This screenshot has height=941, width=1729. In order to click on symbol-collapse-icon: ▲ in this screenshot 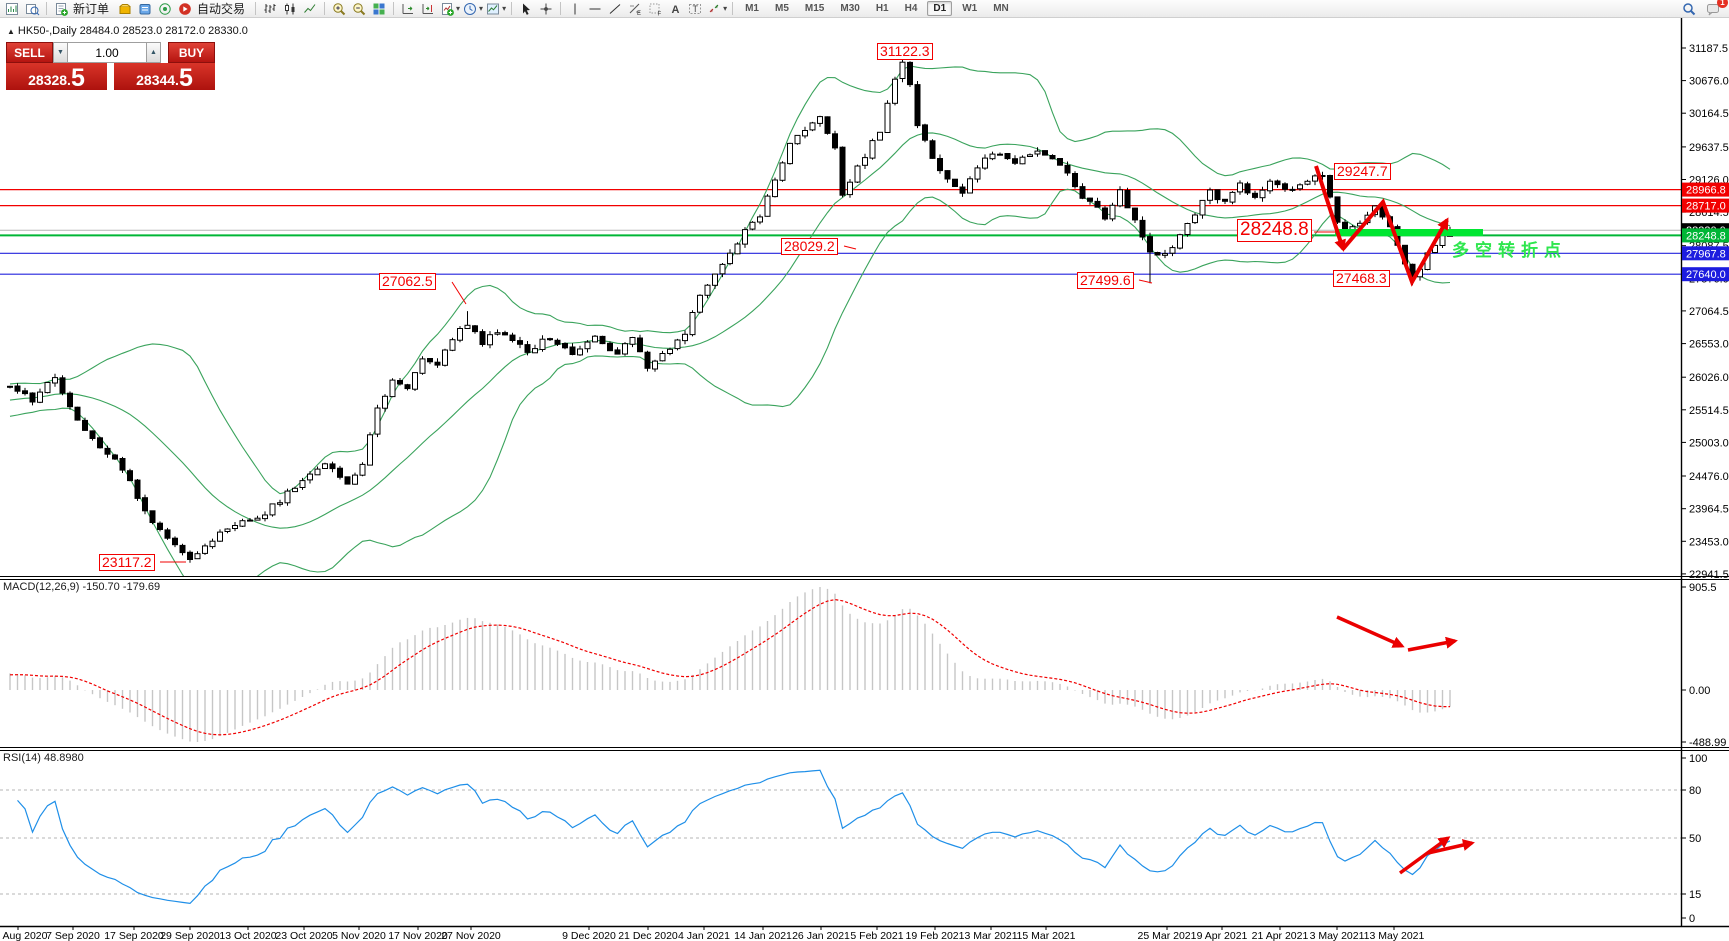, I will do `click(11, 31)`.